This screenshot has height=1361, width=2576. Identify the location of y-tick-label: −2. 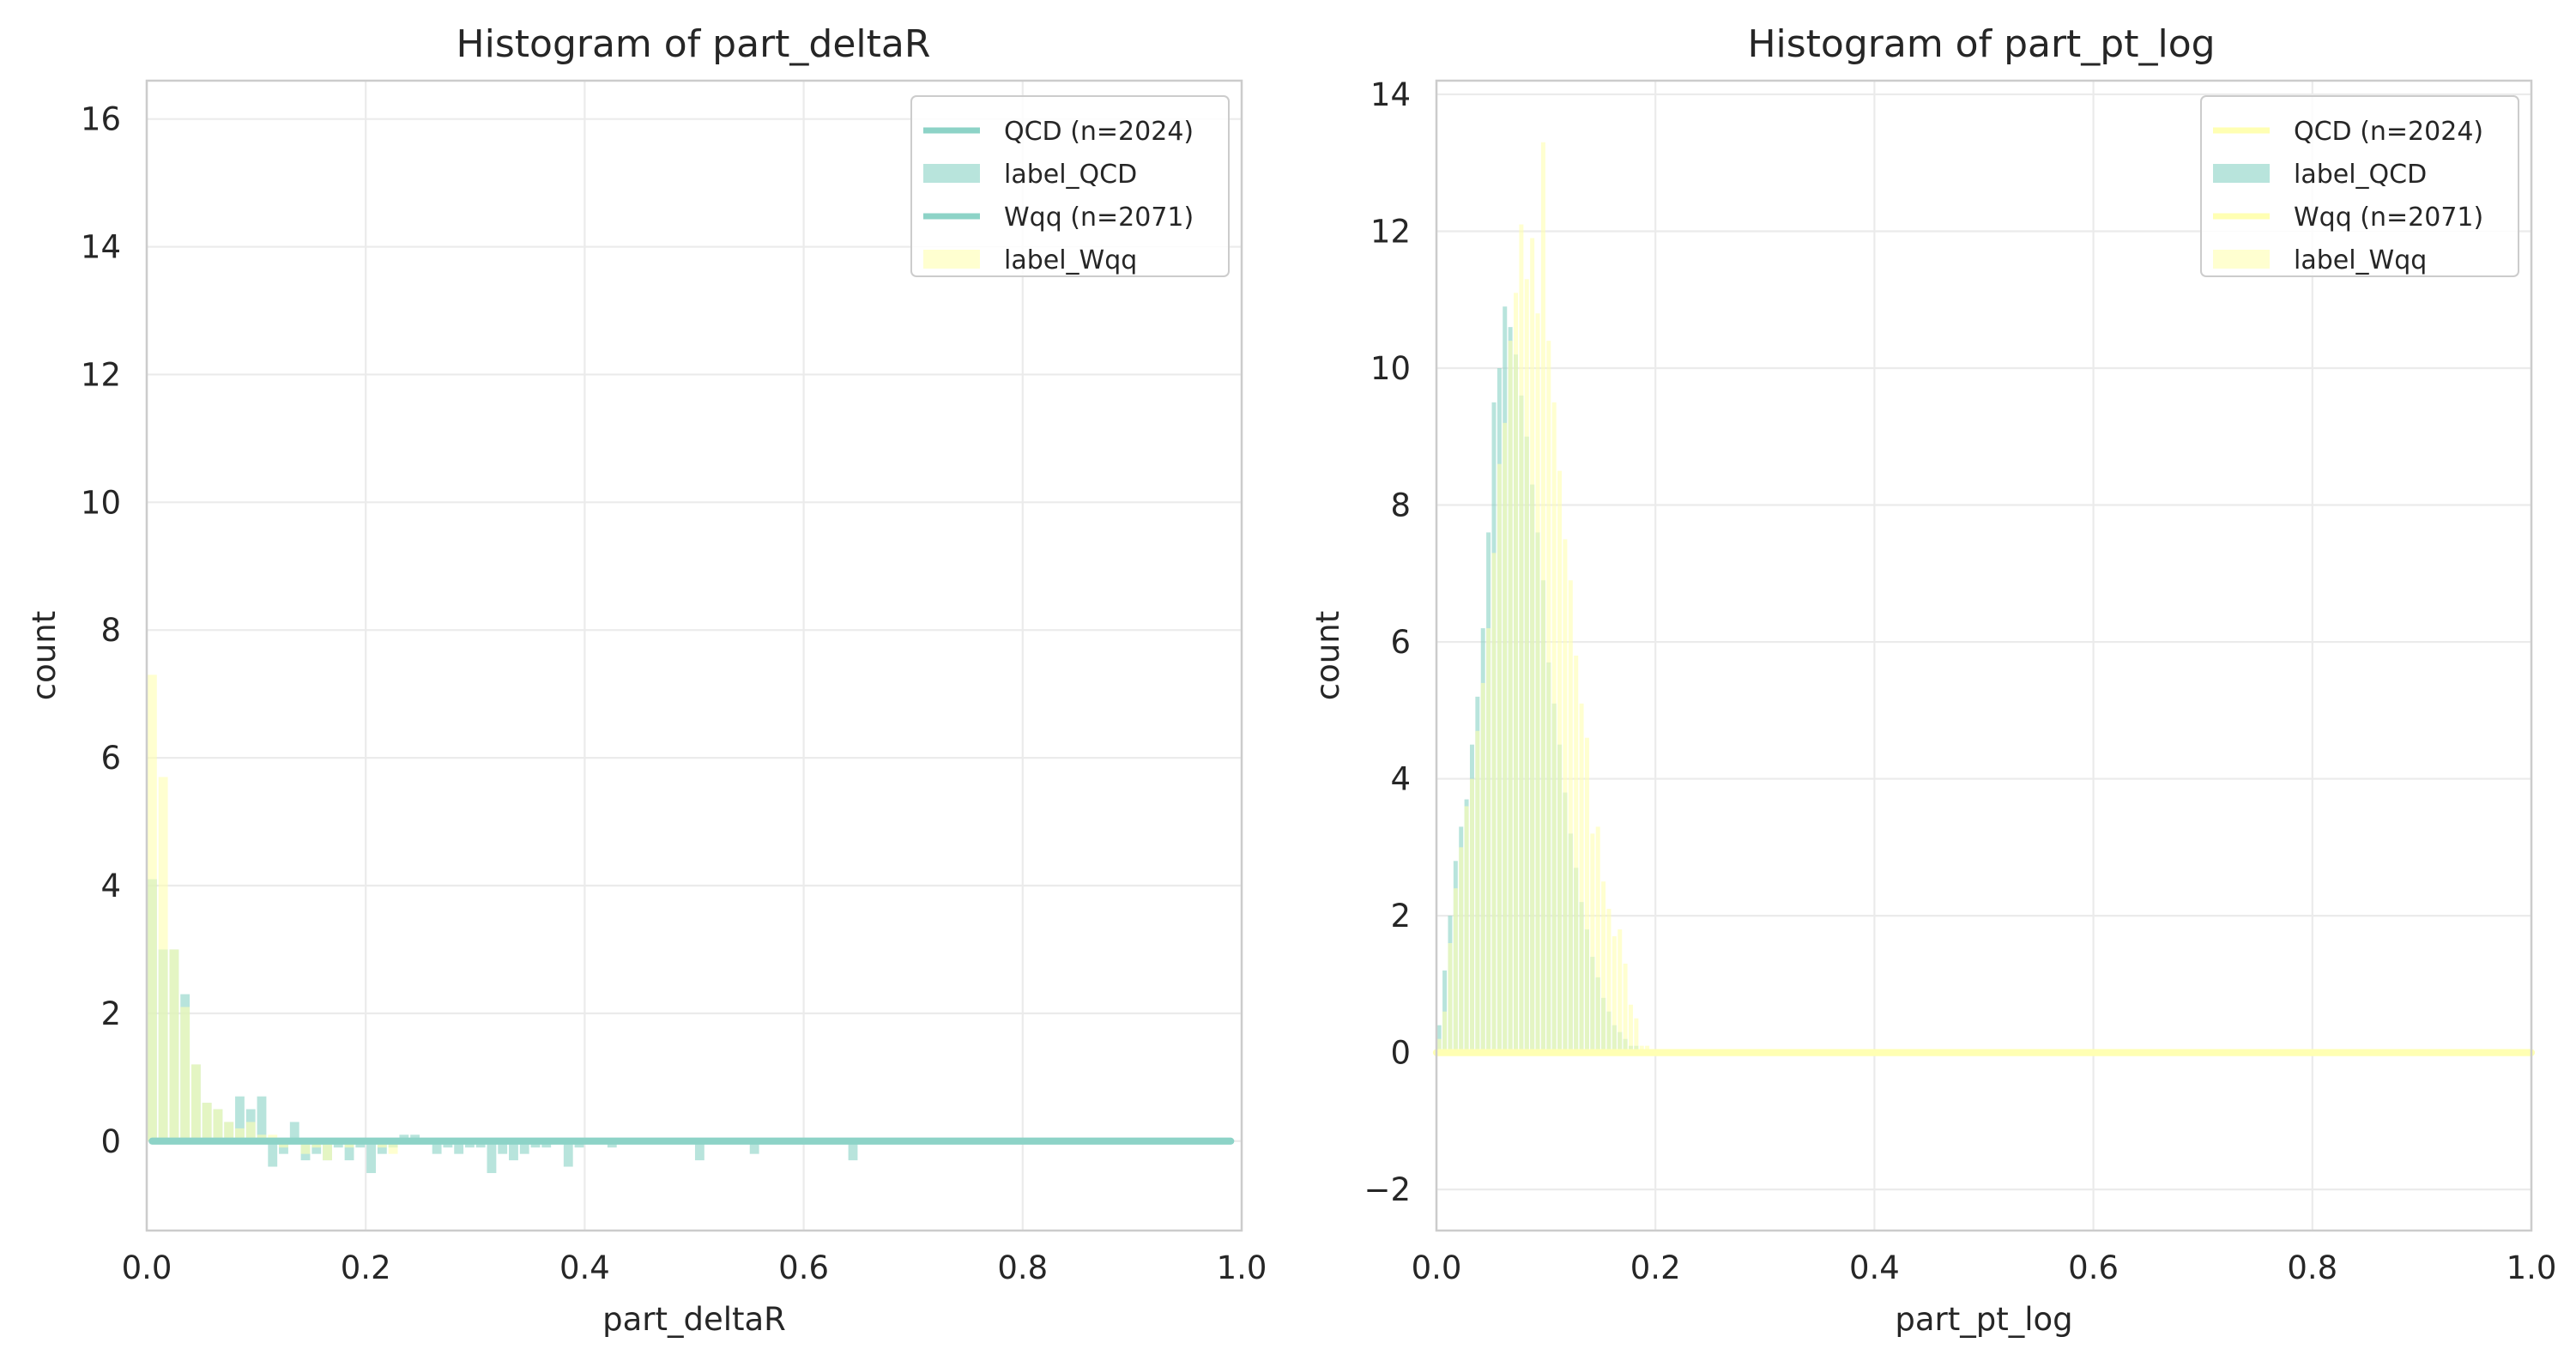
(1387, 1189).